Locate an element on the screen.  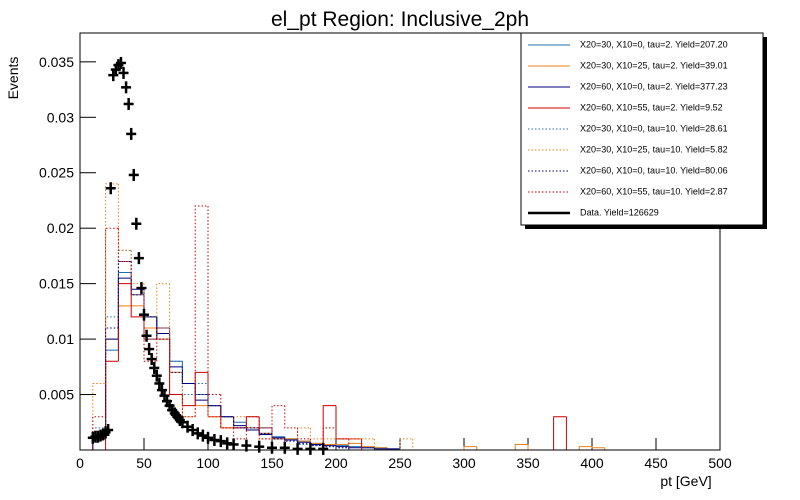
y-tick-label: 0.015 is located at coordinates (56, 284).